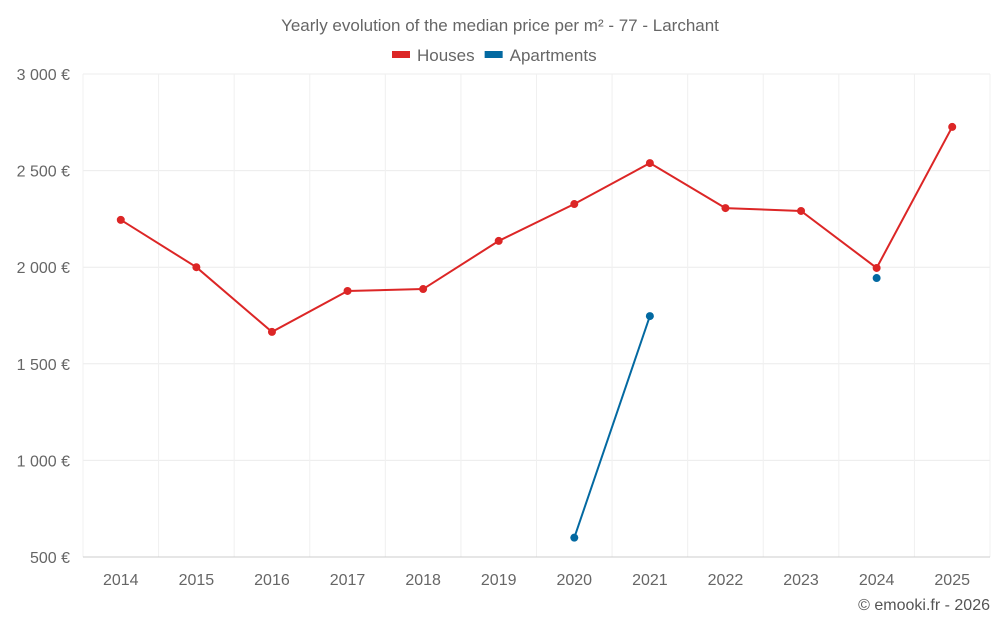 The height and width of the screenshot is (625, 1000). I want to click on x-tick-label: 2020, so click(574, 580).